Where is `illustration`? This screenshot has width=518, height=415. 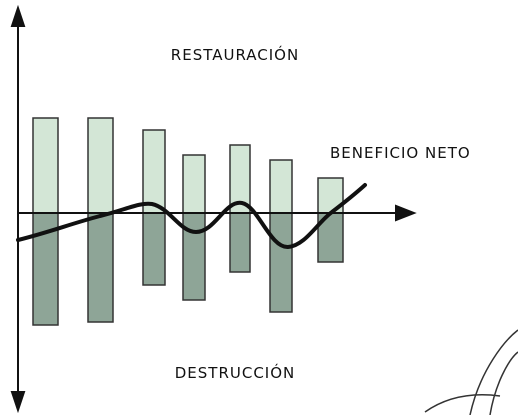
illustration is located at coordinates (471, 372).